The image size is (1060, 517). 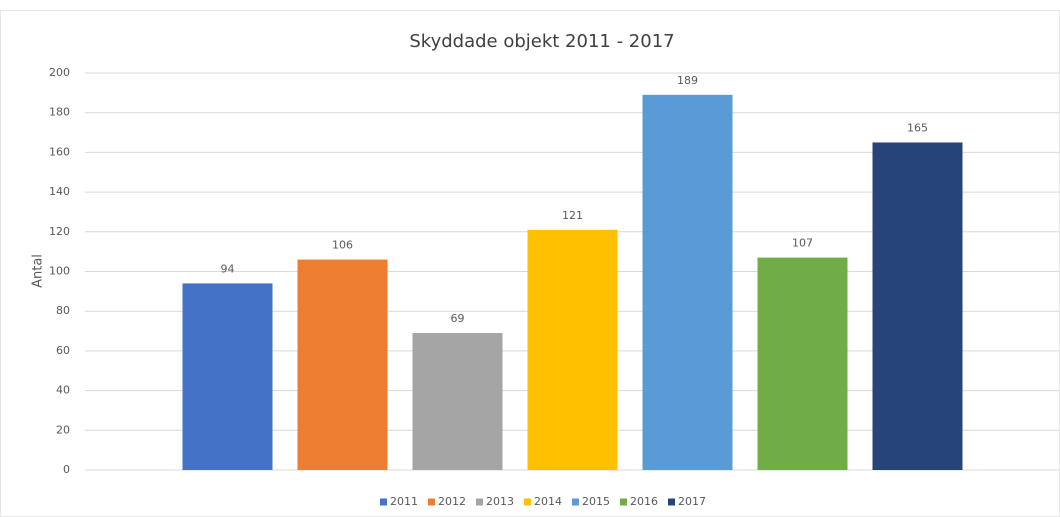 What do you see at coordinates (228, 268) in the screenshot?
I see `data-label: 94` at bounding box center [228, 268].